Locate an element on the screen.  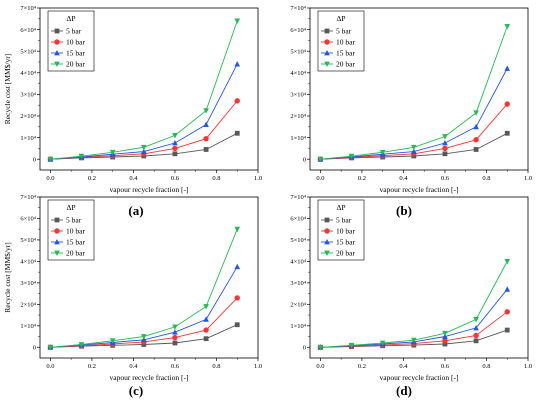
x-tick-label: 0.6 is located at coordinates (175, 178).